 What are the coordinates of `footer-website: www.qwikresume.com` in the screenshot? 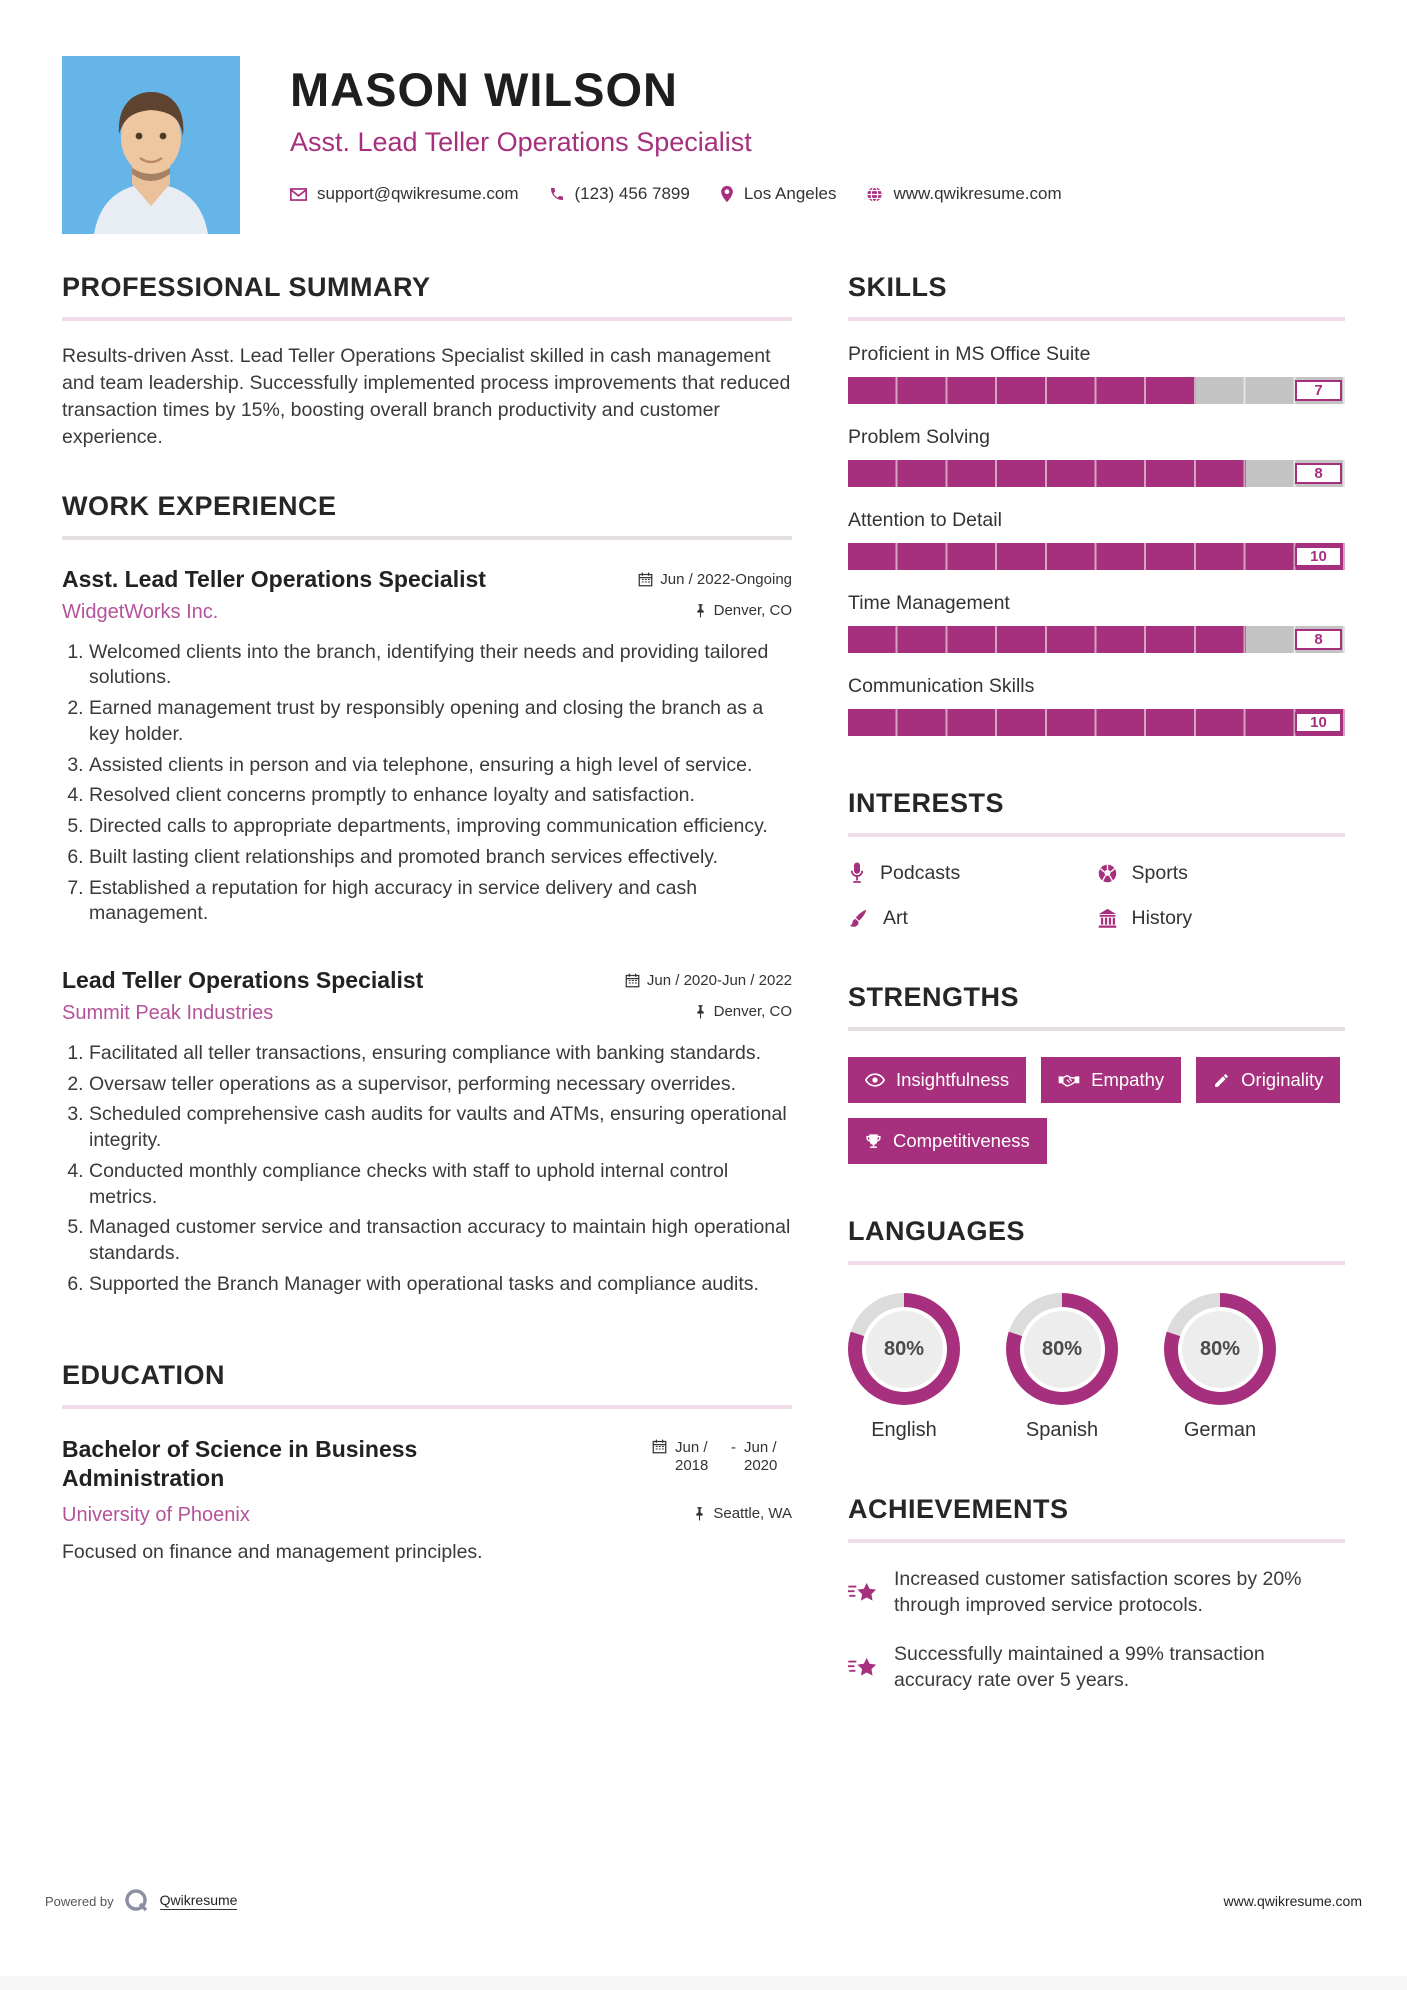 It's located at (1292, 1901).